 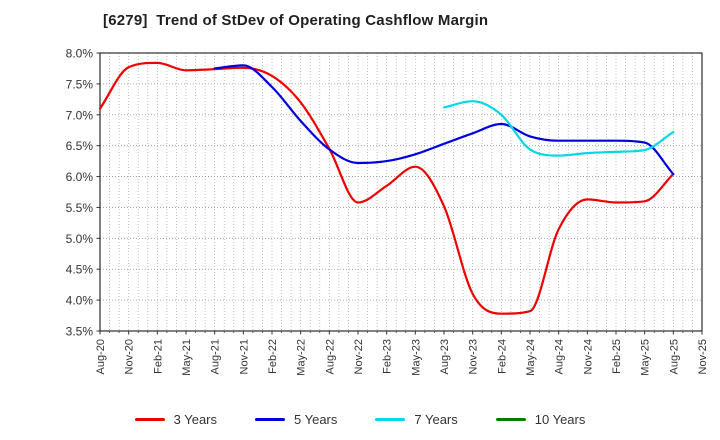 What do you see at coordinates (674, 356) in the screenshot?
I see `x-tick-label: Aug-25` at bounding box center [674, 356].